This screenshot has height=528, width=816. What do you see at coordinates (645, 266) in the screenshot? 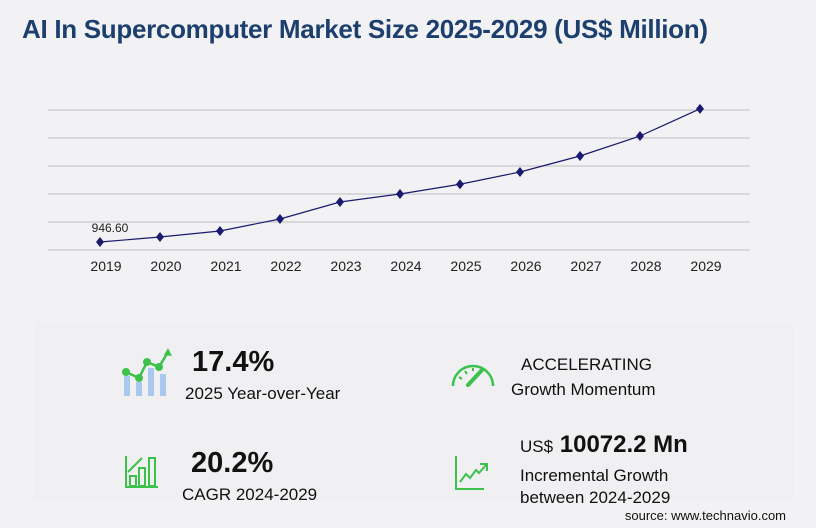
I see `x-tick-label: 2028` at bounding box center [645, 266].